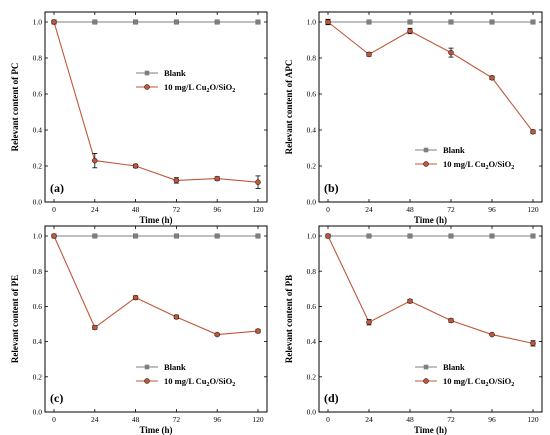  I want to click on y-axis-label: Relevant content of PB, so click(289, 319).